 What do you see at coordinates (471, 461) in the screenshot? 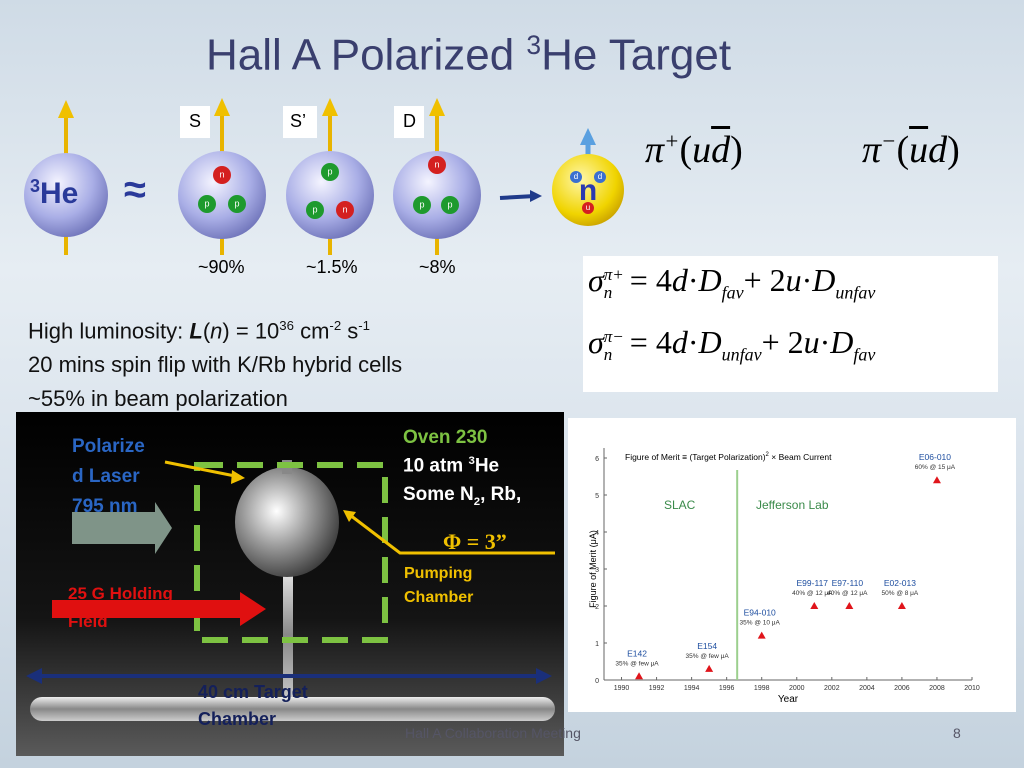
I see `sup: 3` at bounding box center [471, 461].